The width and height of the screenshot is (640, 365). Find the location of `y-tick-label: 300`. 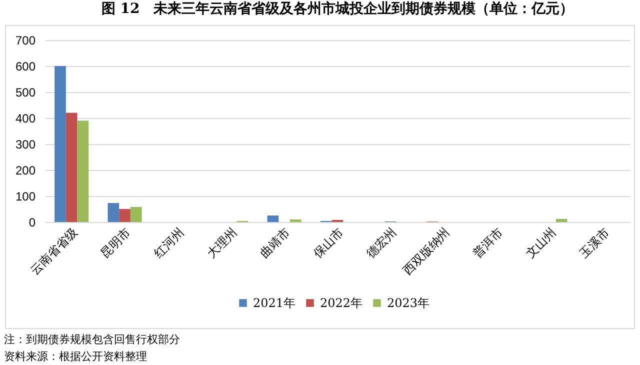

y-tick-label: 300 is located at coordinates (25, 145).